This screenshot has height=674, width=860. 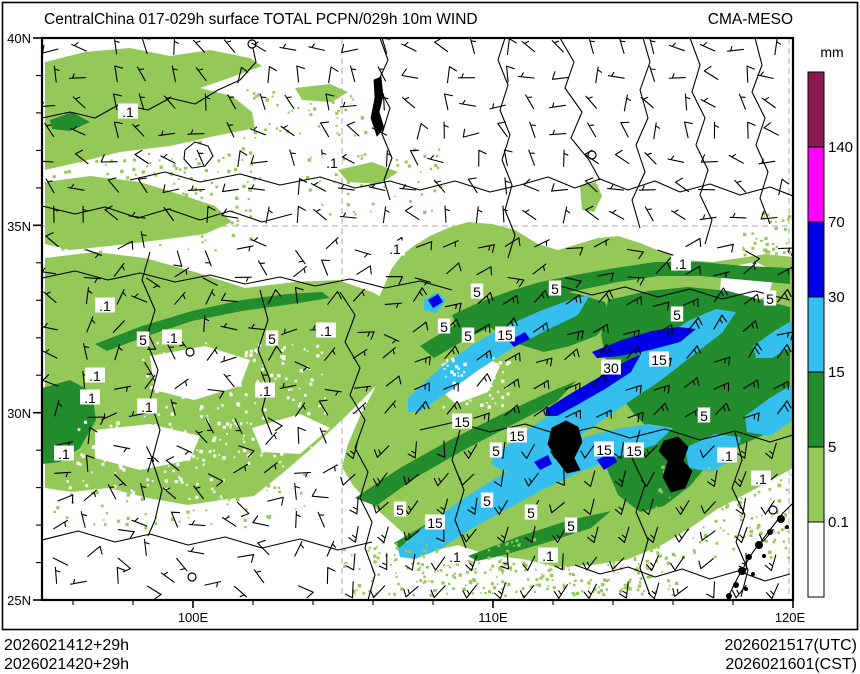 What do you see at coordinates (190, 352) in the screenshot?
I see `city-circle-marker` at bounding box center [190, 352].